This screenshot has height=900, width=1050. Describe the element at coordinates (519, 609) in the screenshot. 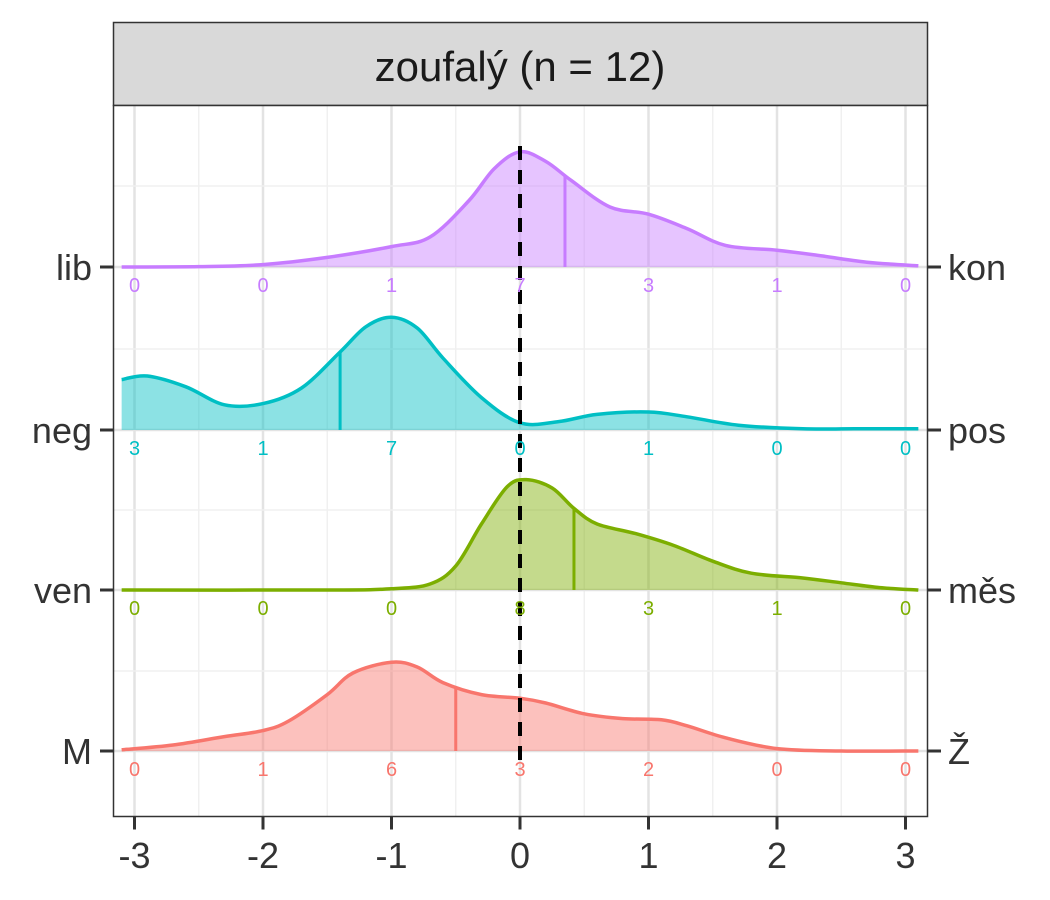

I see `count-label: 8` at that location.